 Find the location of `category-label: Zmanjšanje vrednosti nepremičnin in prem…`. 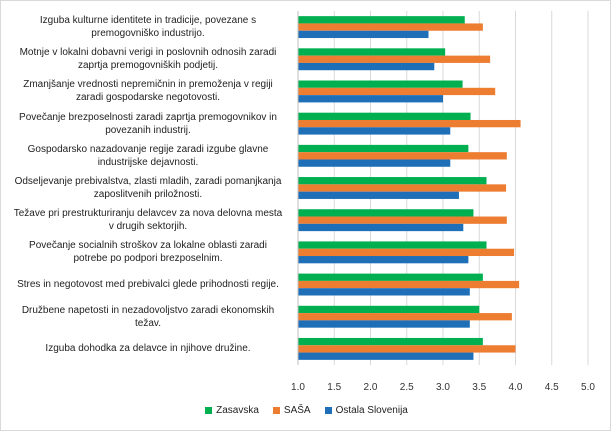

category-label: Zmanjšanje vrednosti nepremičnin in prem… is located at coordinates (148, 91).